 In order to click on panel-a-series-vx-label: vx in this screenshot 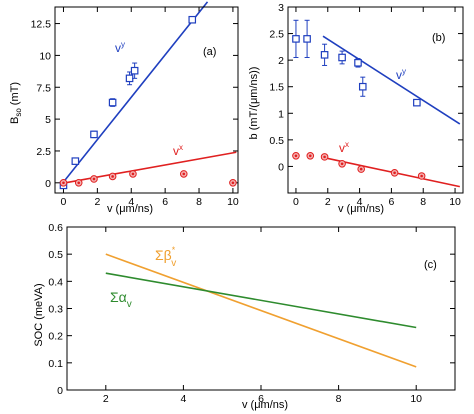, I will do `click(178, 150)`.